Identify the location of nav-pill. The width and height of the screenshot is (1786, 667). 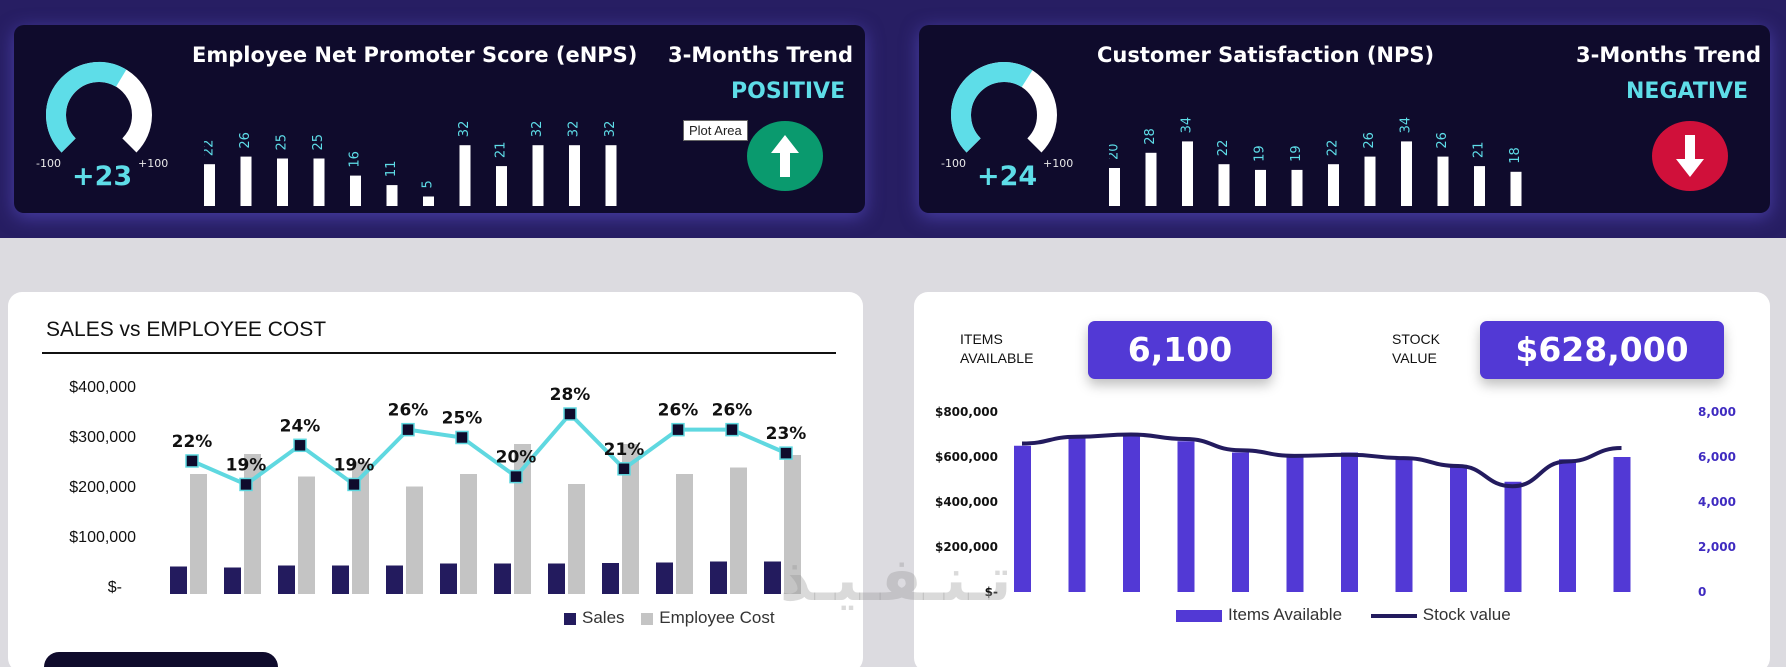
(161, 659).